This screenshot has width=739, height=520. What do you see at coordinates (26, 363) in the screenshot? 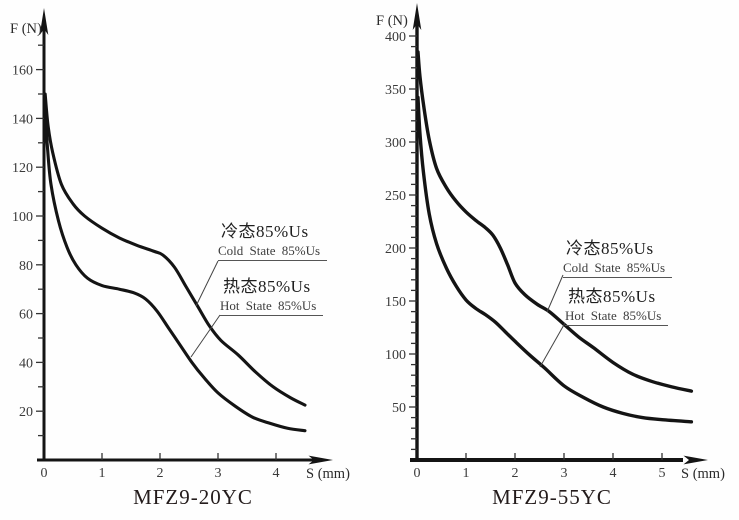
I see `y-tick-label: 40` at bounding box center [26, 363].